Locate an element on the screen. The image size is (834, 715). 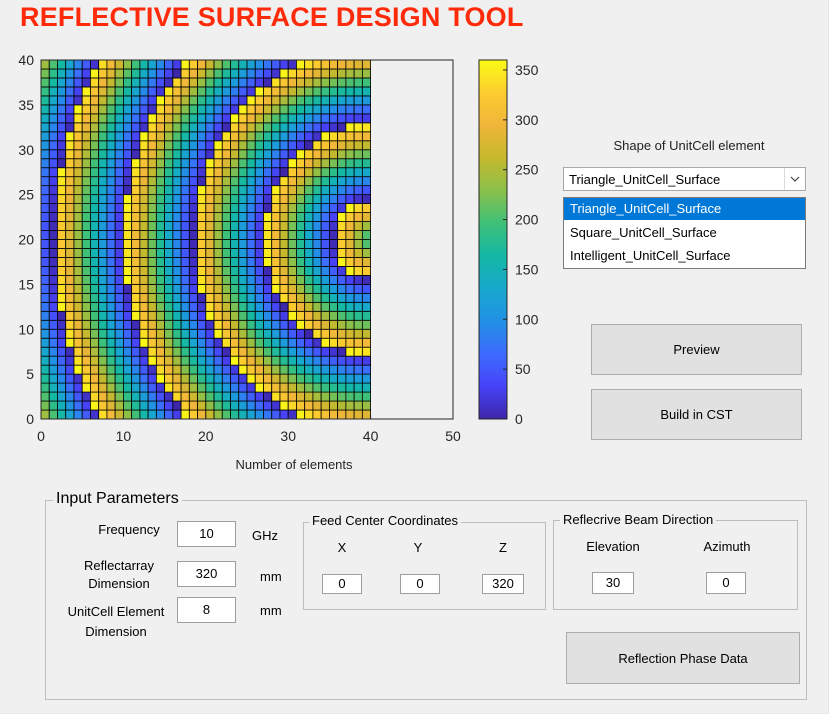
shape-dropdown: Triangle_UnitCell_Surface is located at coordinates (684, 179).